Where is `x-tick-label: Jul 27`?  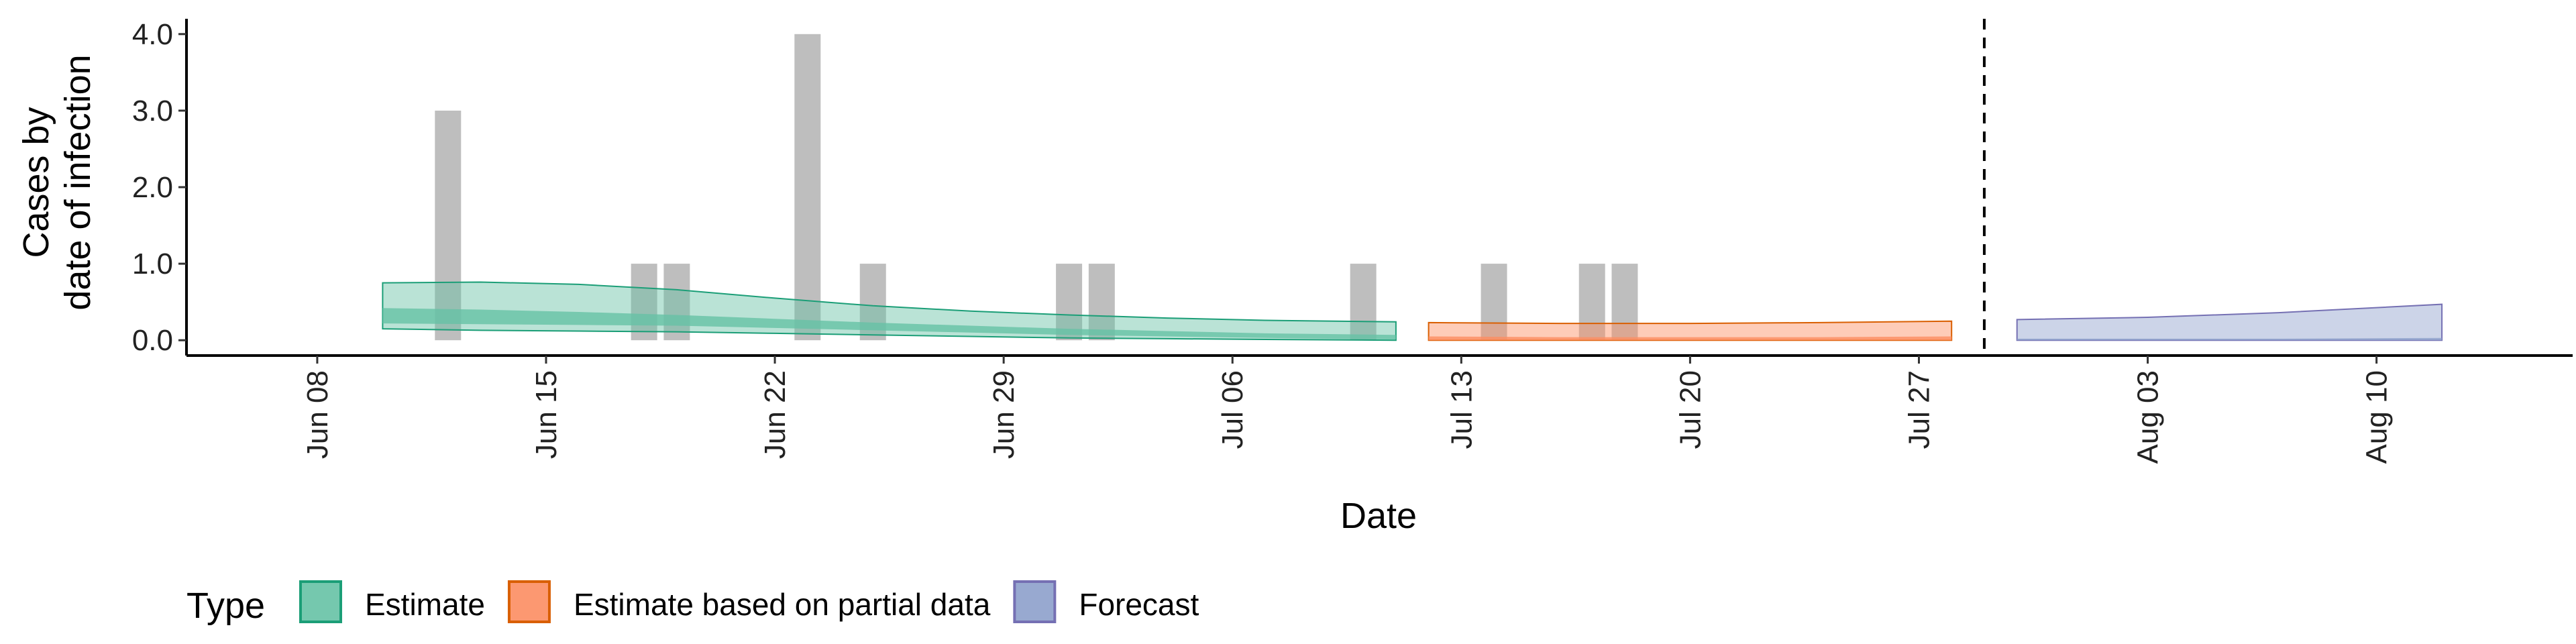
x-tick-label: Jul 27 is located at coordinates (1918, 409).